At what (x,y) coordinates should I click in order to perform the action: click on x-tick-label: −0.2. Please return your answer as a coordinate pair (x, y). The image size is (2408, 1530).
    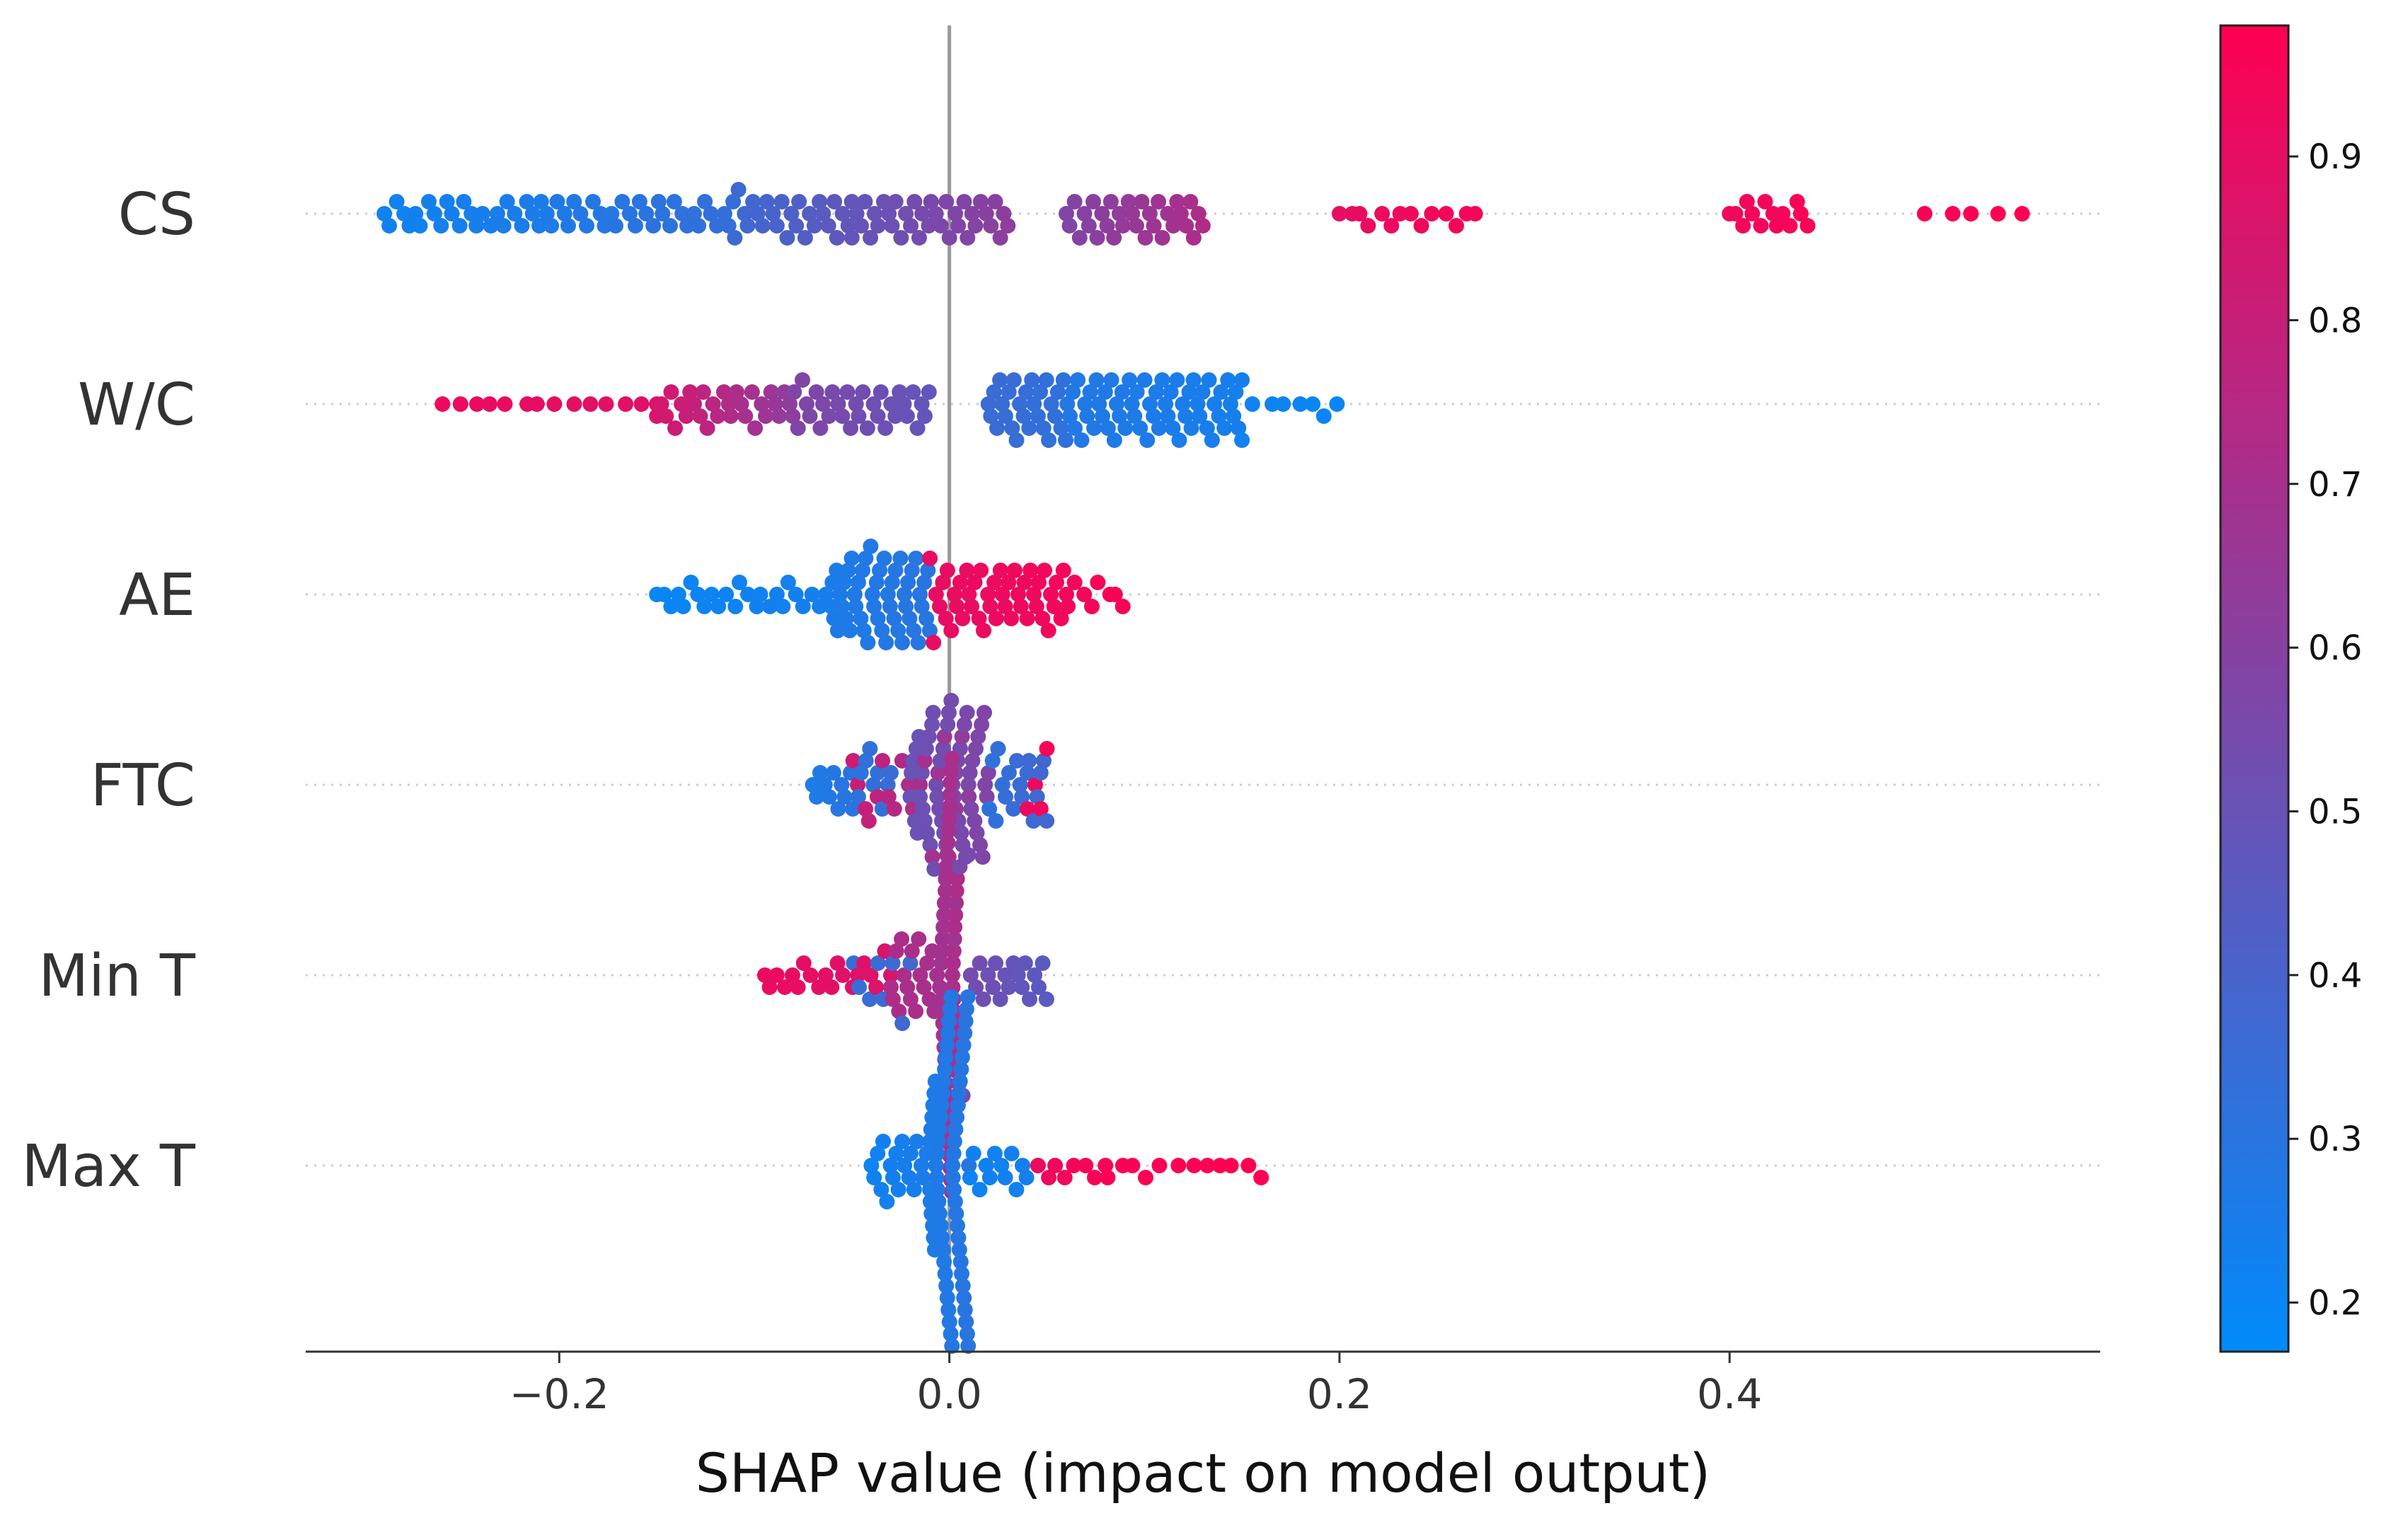
    Looking at the image, I should click on (559, 1394).